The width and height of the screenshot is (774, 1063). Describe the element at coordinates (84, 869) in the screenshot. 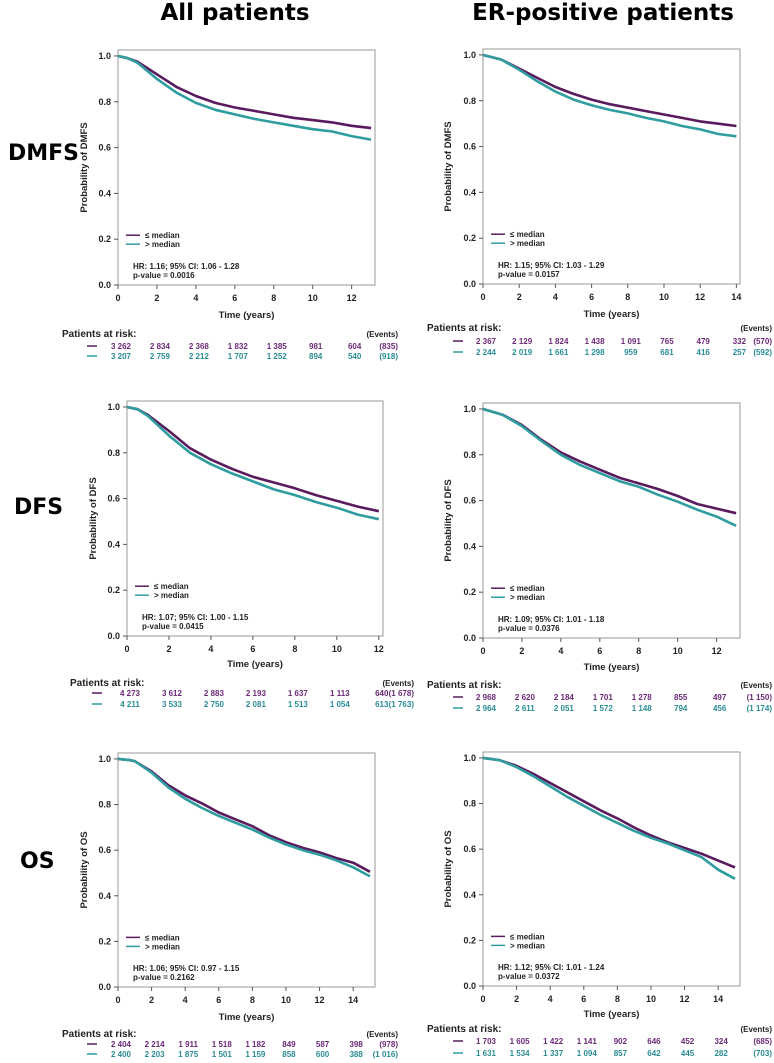

I see `y-axis-label: Probability of OS` at that location.